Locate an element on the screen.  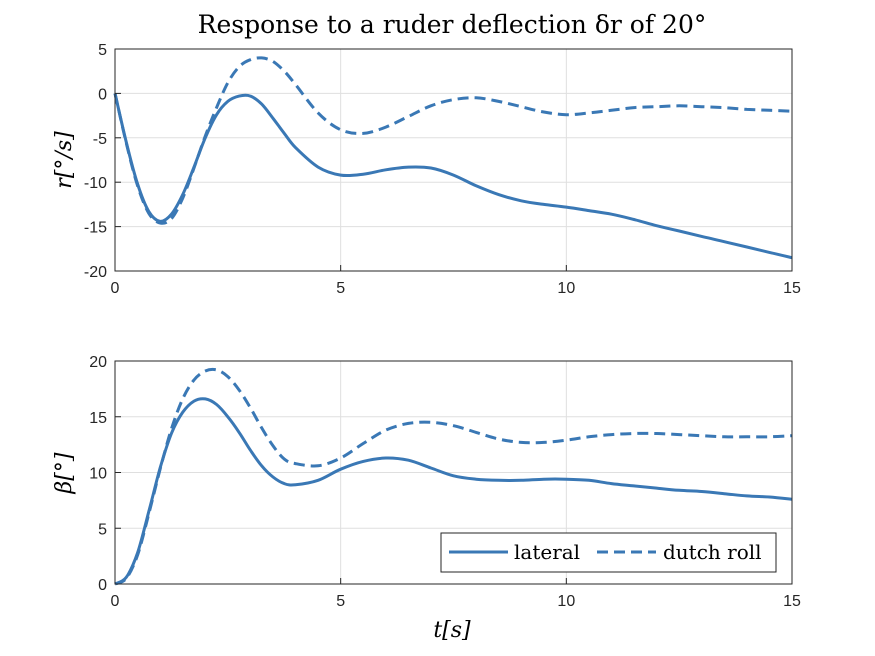
legend-label-lateral: lateral is located at coordinates (547, 552).